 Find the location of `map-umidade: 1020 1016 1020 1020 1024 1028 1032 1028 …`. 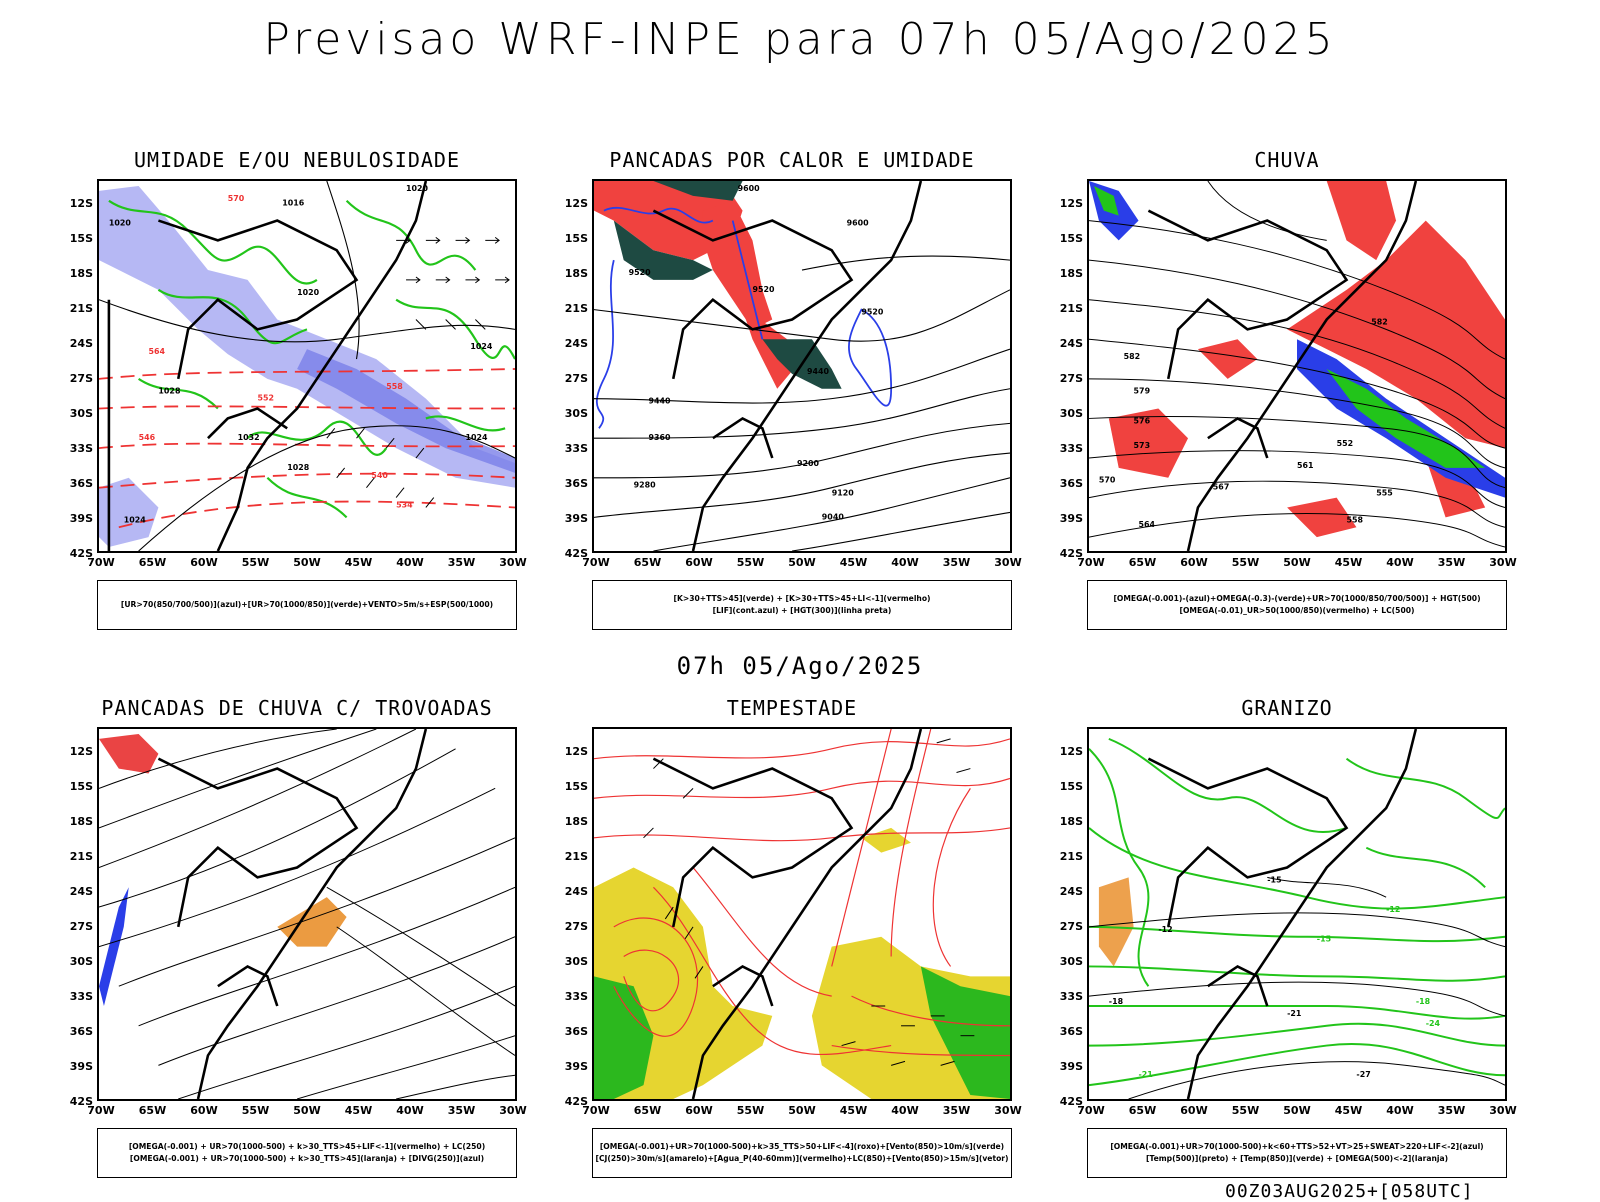

map-umidade: 1020 1016 1020 1020 1024 1028 1032 1028 … is located at coordinates (307, 366).